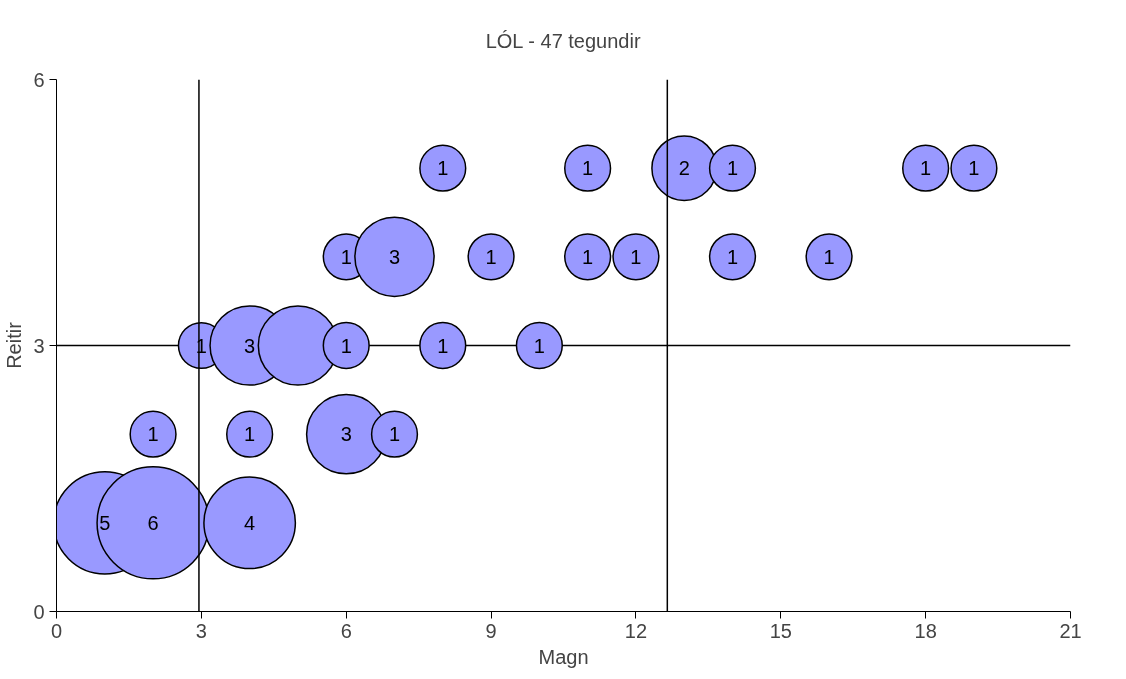 Image resolution: width=1126 pixels, height=679 pixels. What do you see at coordinates (105, 522) in the screenshot?
I see `annotation: 5` at bounding box center [105, 522].